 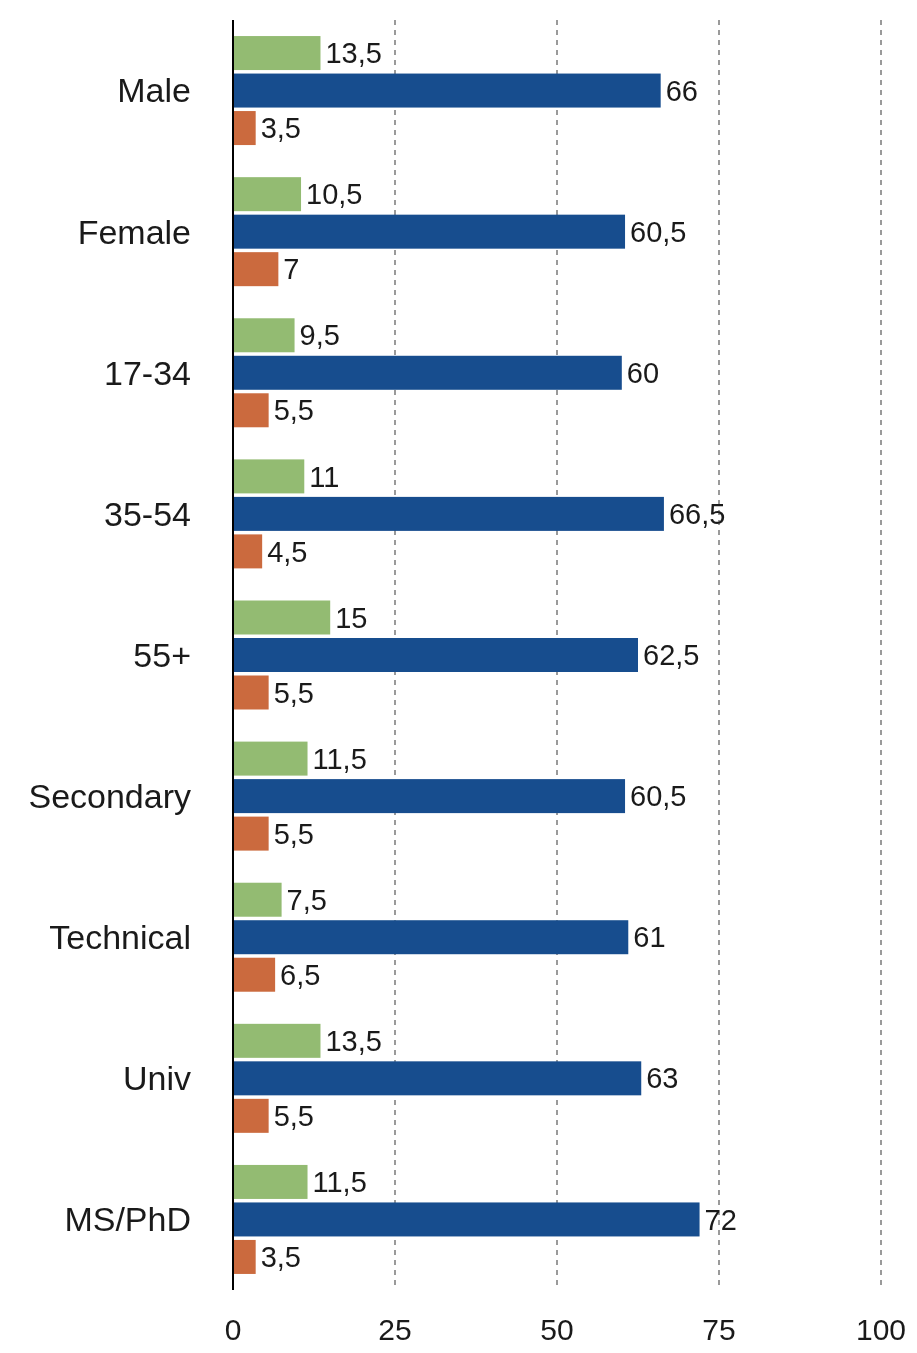 What do you see at coordinates (162, 654) in the screenshot?
I see `y-tick-label: 55+` at bounding box center [162, 654].